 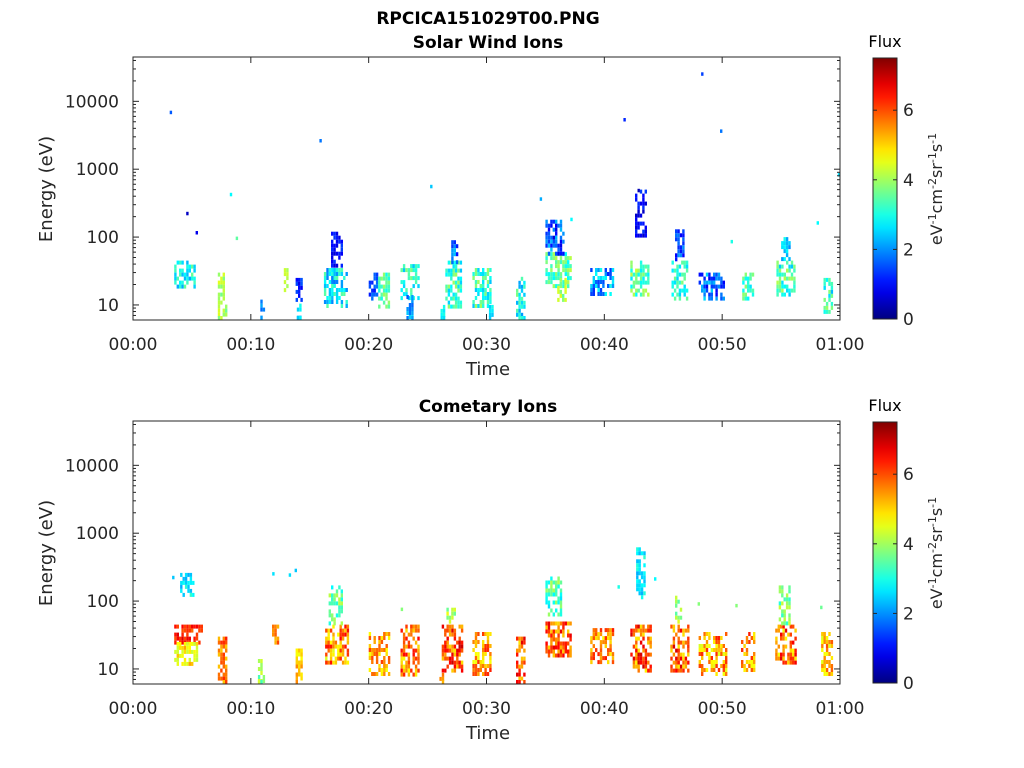 I want to click on figure-title: RPCICA151029T00.PNG, so click(x=487, y=19).